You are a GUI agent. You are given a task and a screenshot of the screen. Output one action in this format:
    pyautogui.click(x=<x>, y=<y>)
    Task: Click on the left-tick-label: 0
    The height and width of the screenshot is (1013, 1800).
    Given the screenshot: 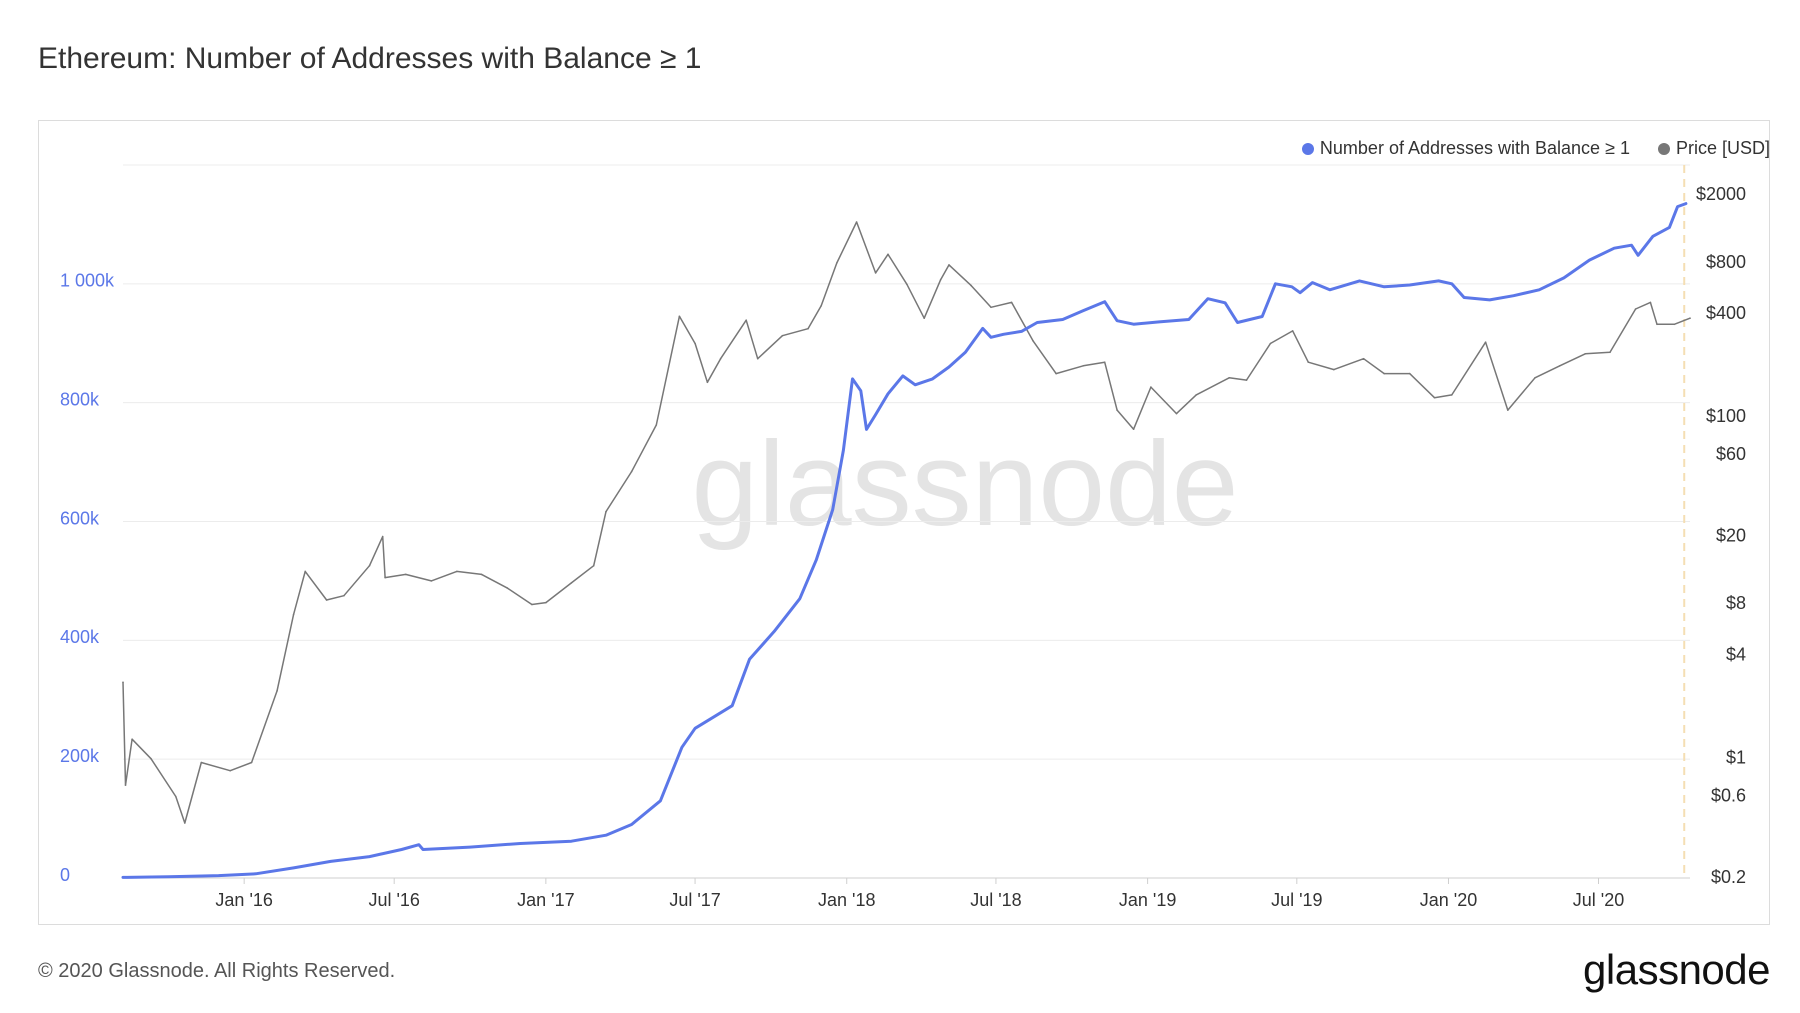 What is the action you would take?
    pyautogui.click(x=65, y=875)
    